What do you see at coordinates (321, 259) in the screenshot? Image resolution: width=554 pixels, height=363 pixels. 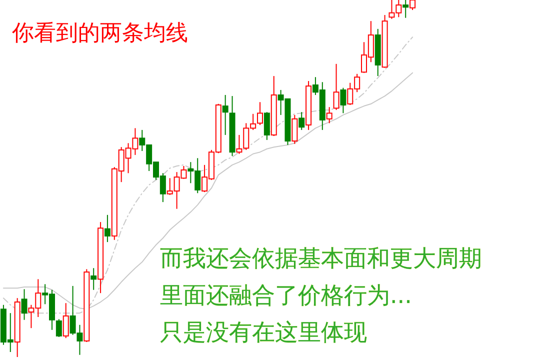 I see `annotation: 而我还会依据基本面和更大周期` at bounding box center [321, 259].